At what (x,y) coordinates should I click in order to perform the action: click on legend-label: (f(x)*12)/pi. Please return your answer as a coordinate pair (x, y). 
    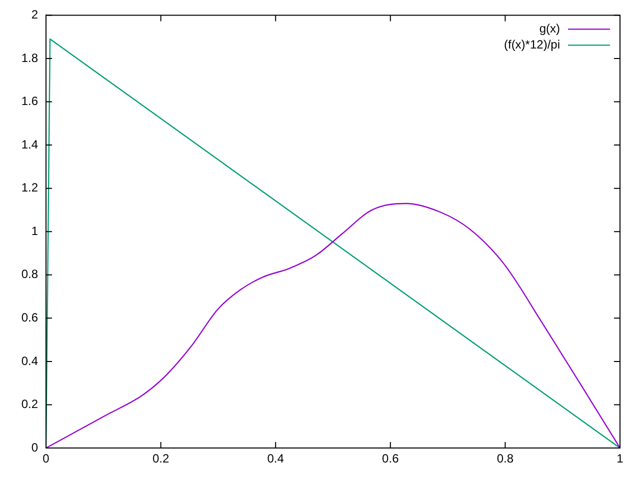
    Looking at the image, I should click on (532, 45).